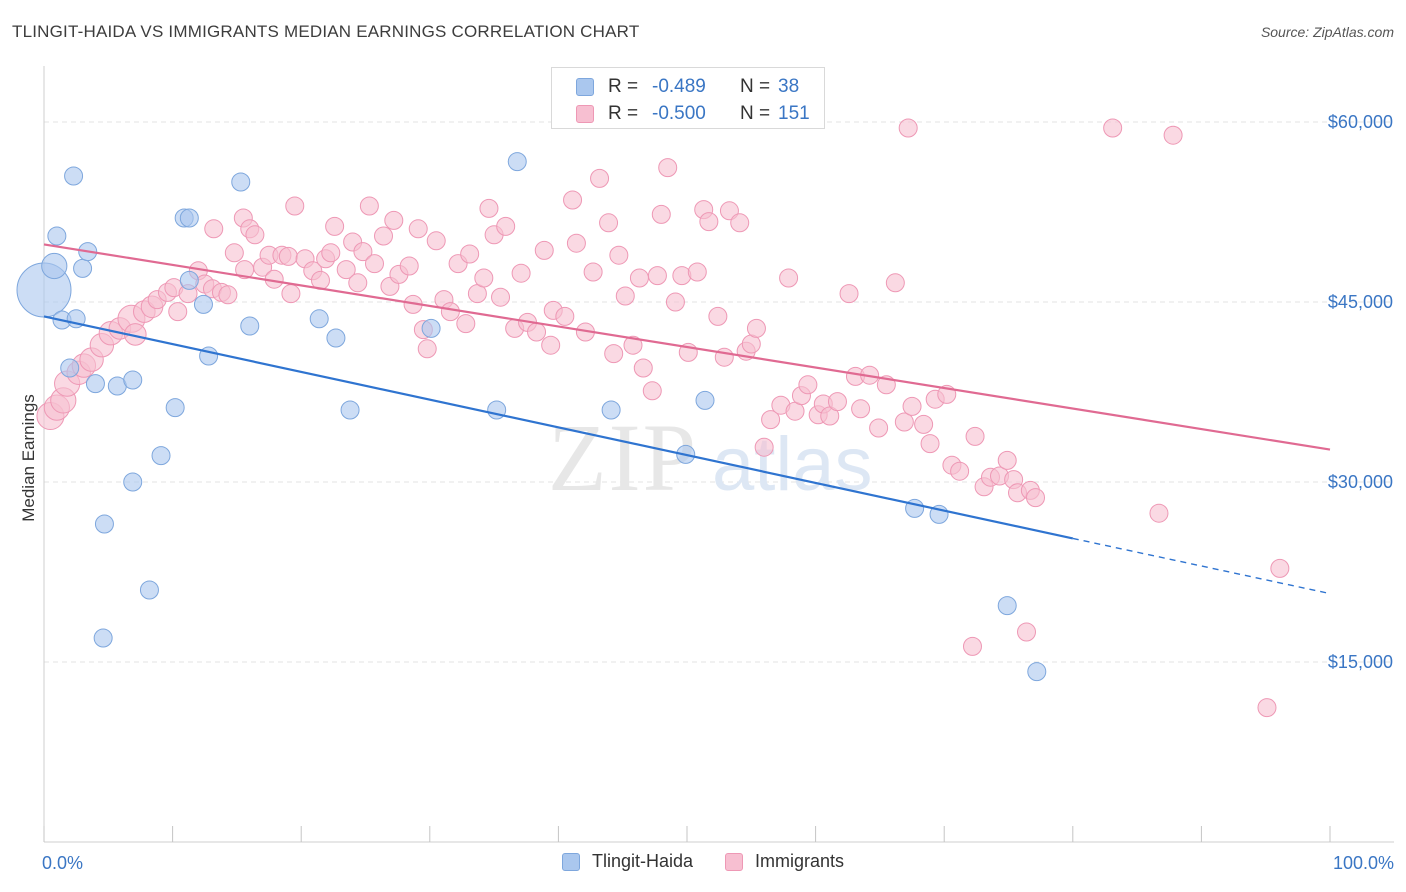 The width and height of the screenshot is (1406, 892). What do you see at coordinates (1360, 122) in the screenshot?
I see `y-tick-label: $60,000` at bounding box center [1360, 122].